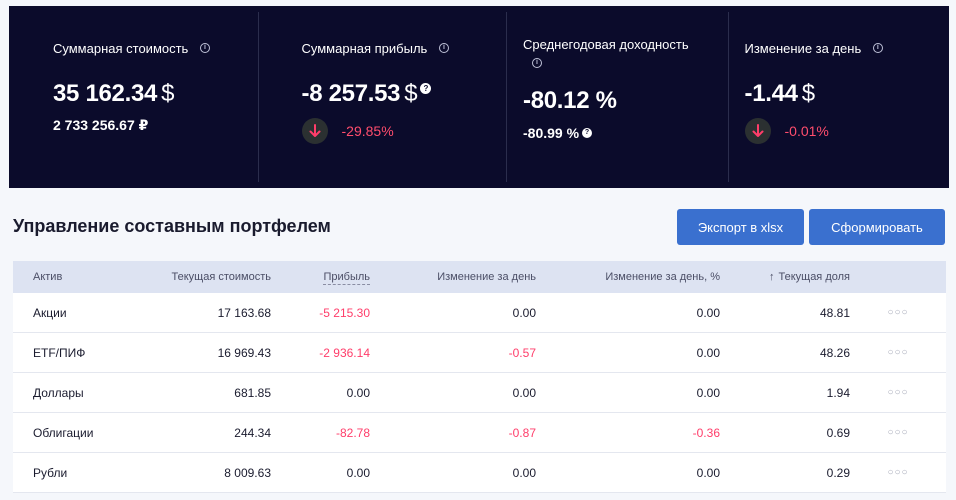  Describe the element at coordinates (252, 432) in the screenshot. I see `cell-value: 244.34` at that location.